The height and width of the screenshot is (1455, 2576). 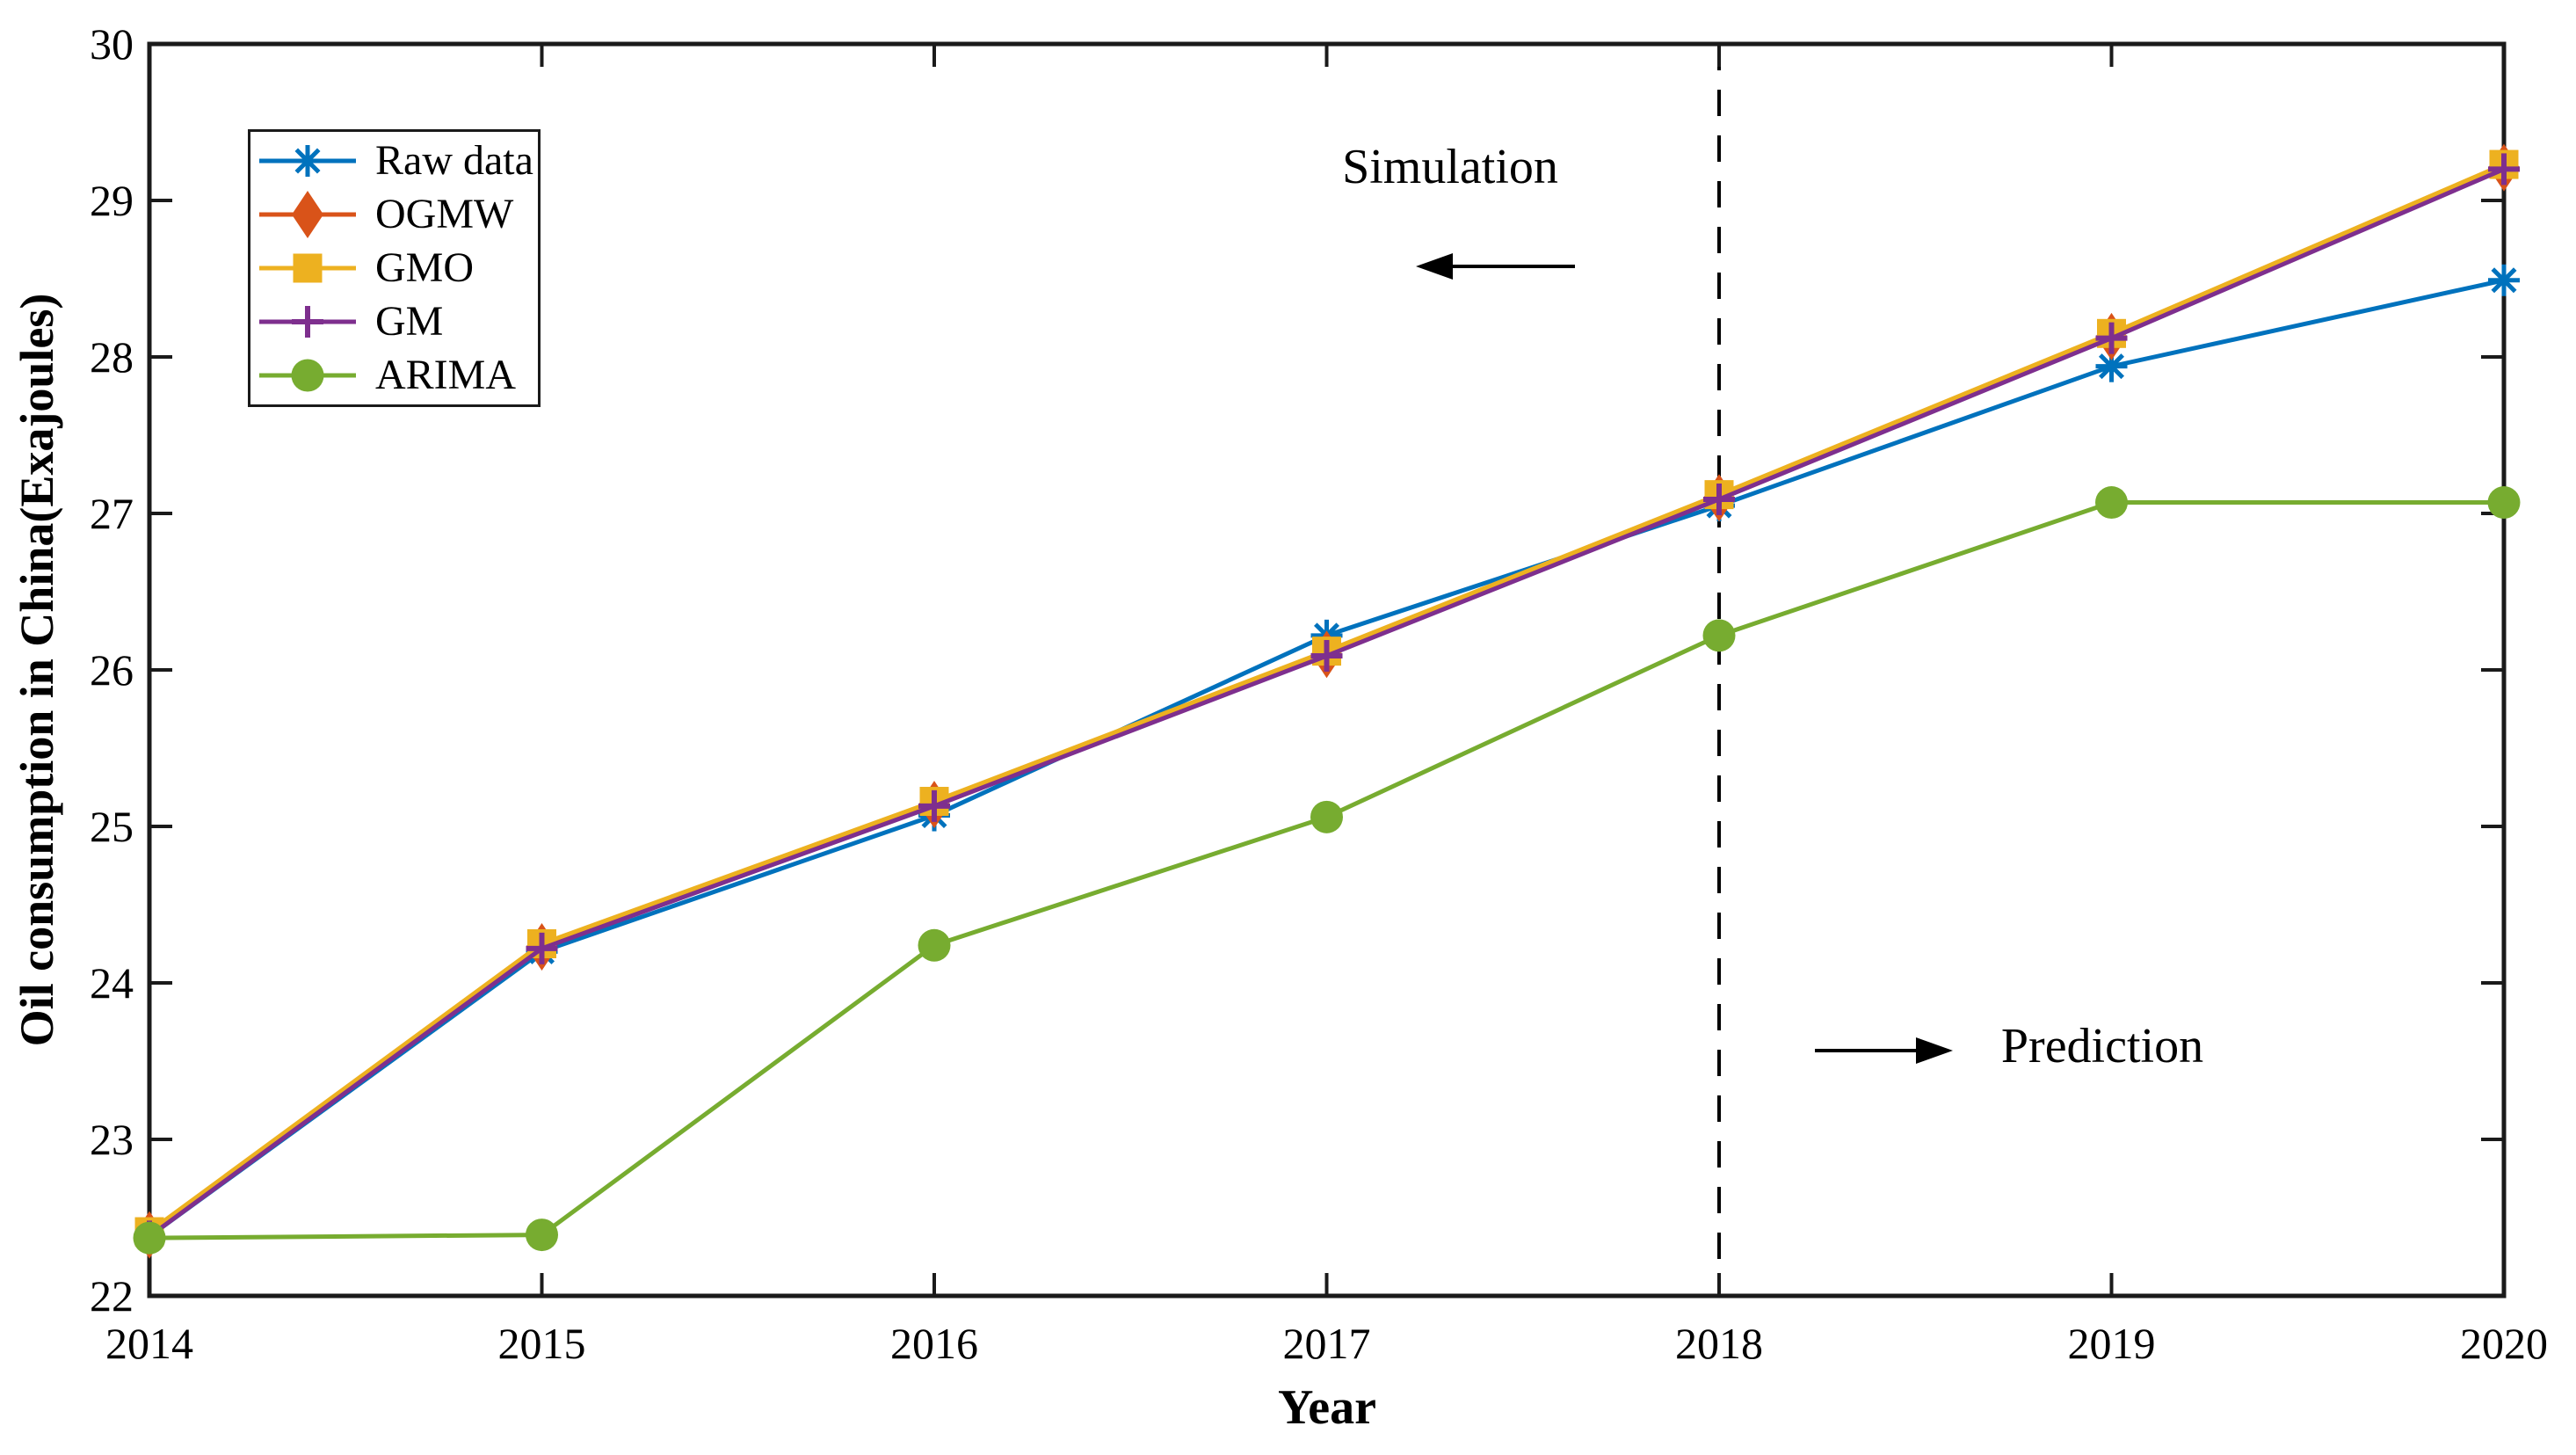 I want to click on x-tick-label: 2016, so click(x=934, y=1343).